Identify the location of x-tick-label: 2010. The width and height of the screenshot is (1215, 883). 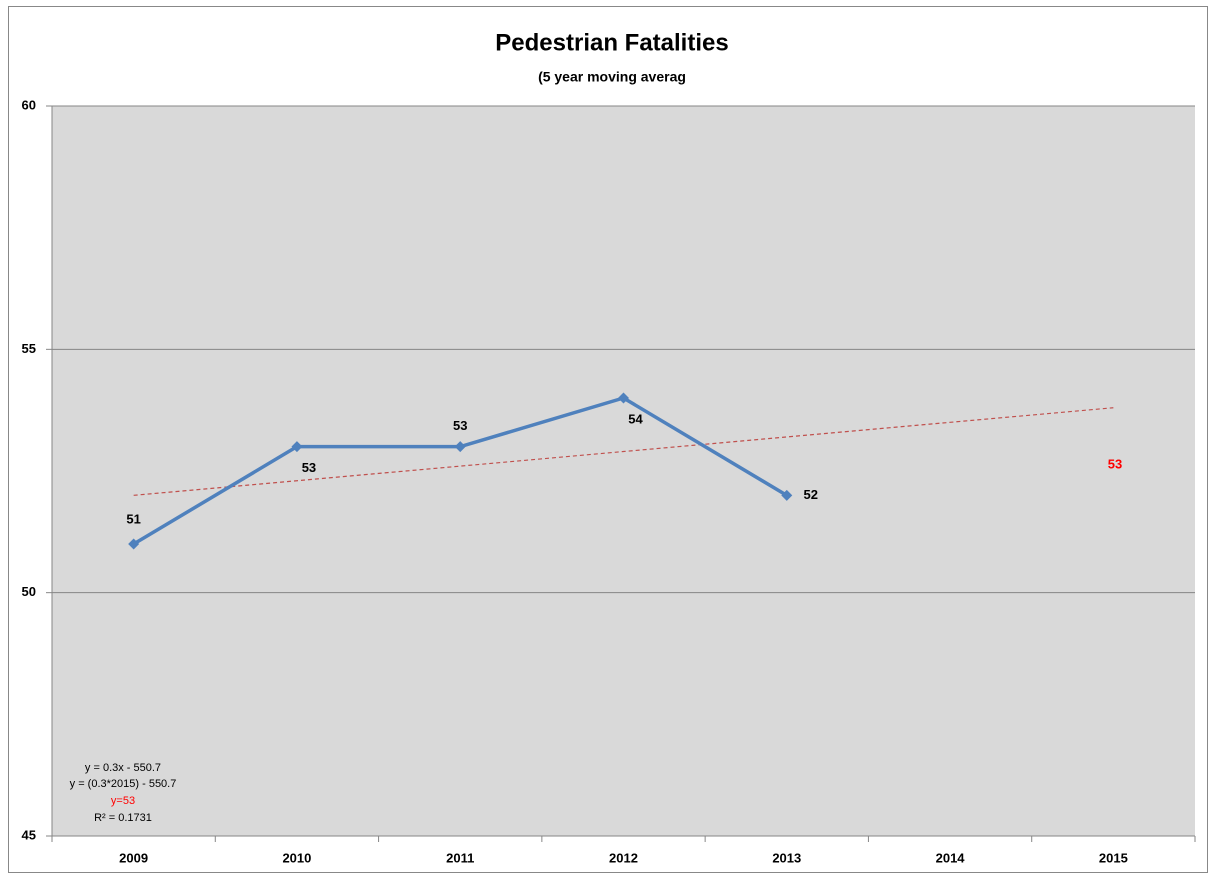
(296, 857).